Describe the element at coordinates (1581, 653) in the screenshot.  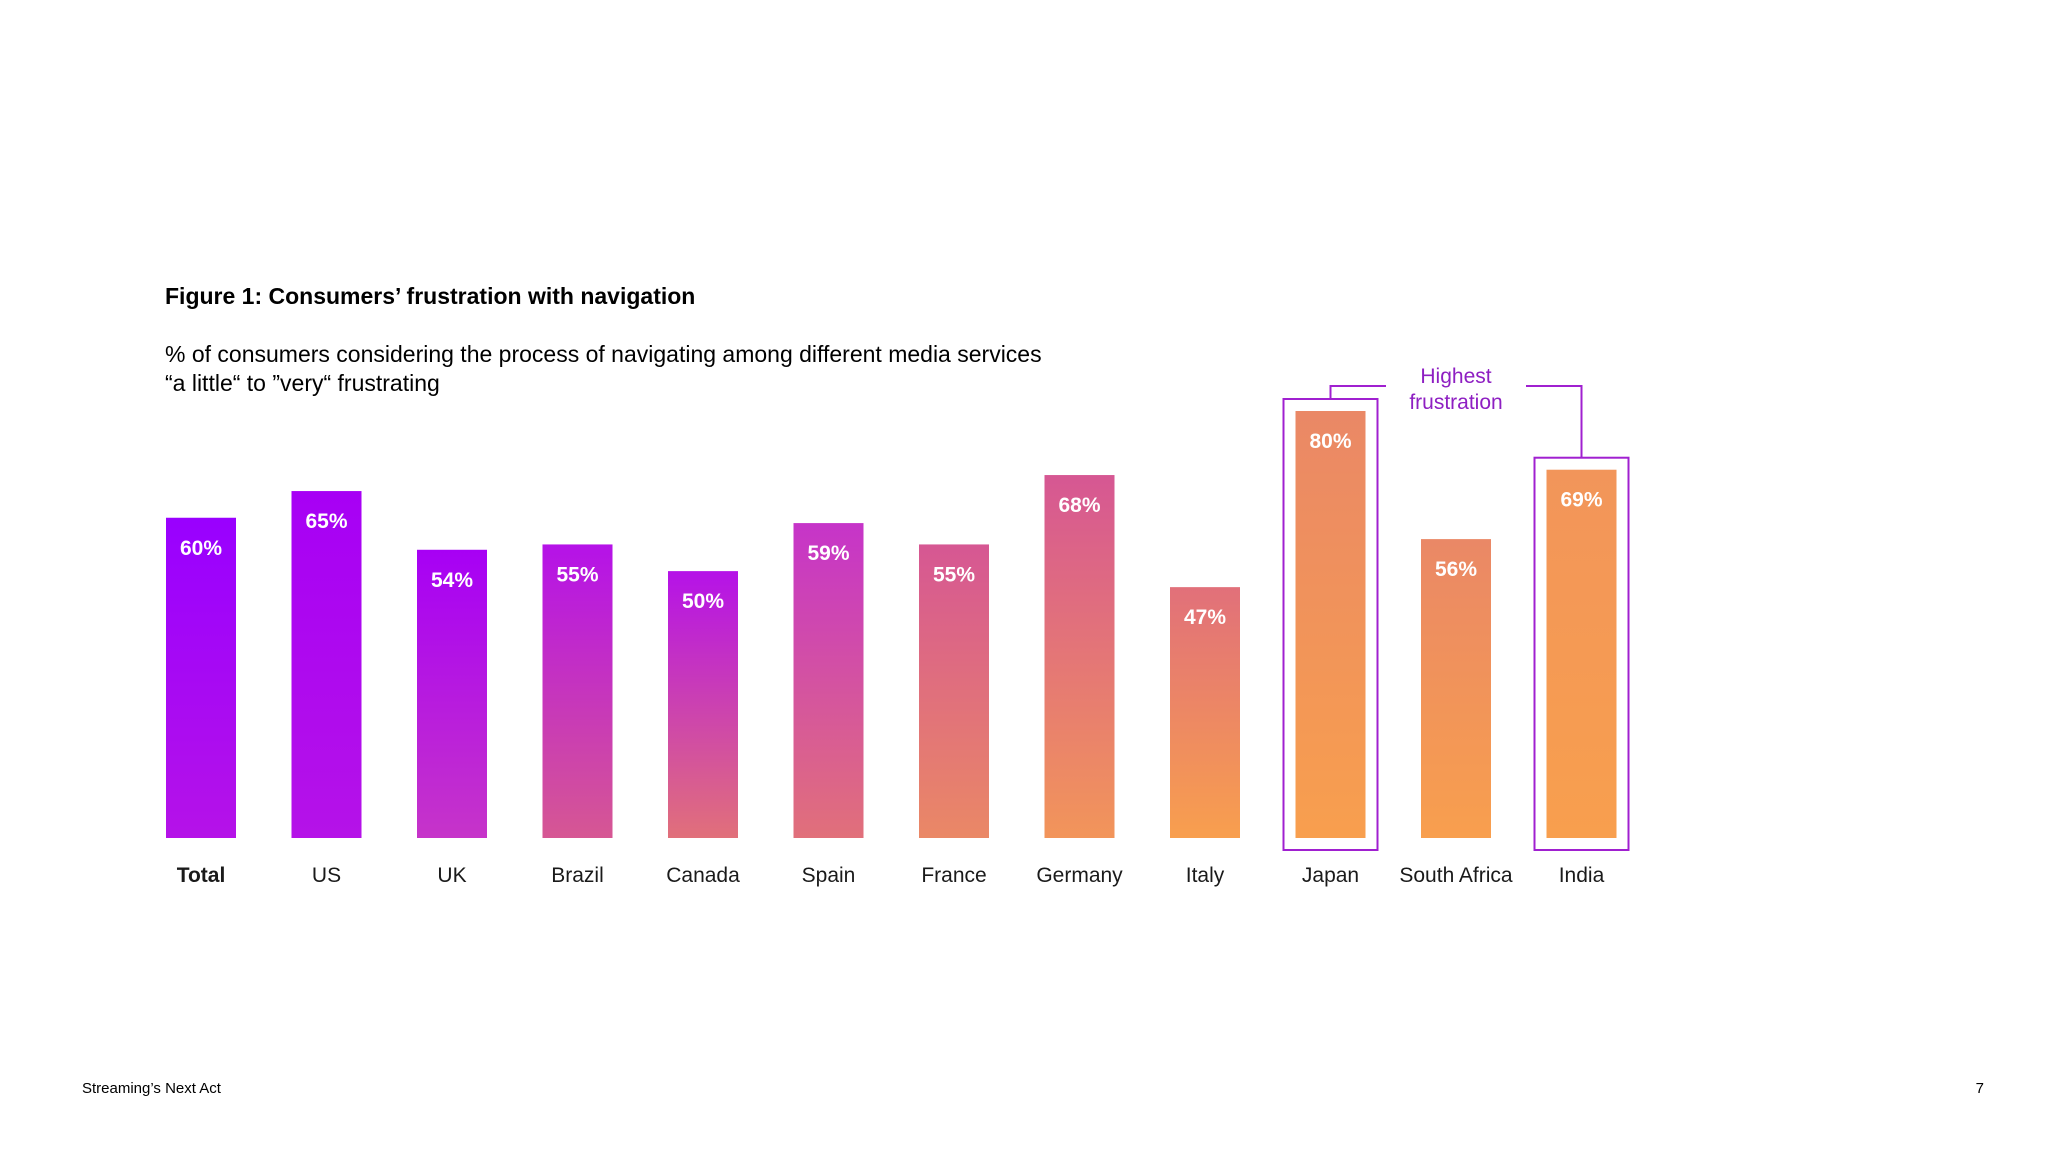
I see `bar-india` at that location.